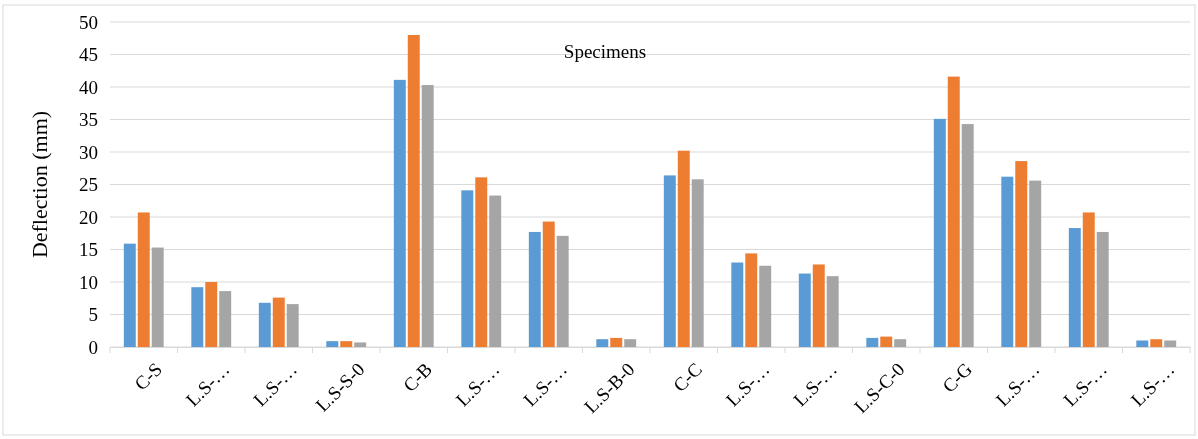 This screenshot has width=1198, height=439. I want to click on x-tick-label: C-B, so click(417, 377).